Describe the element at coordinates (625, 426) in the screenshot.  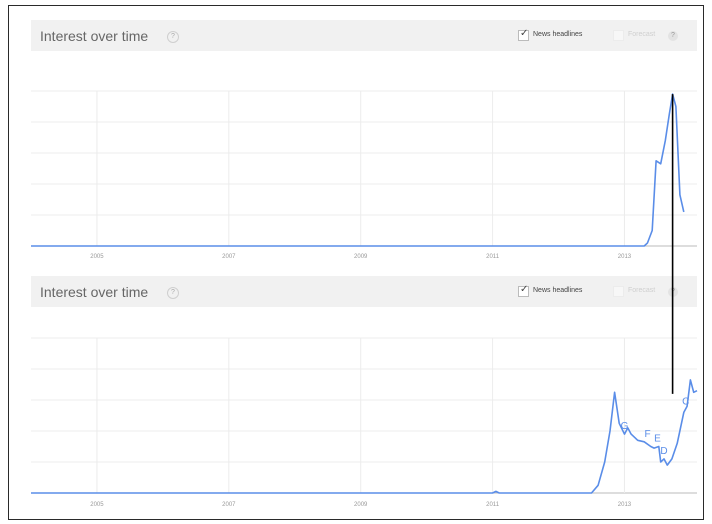
I see `news-annotation-label: G` at that location.